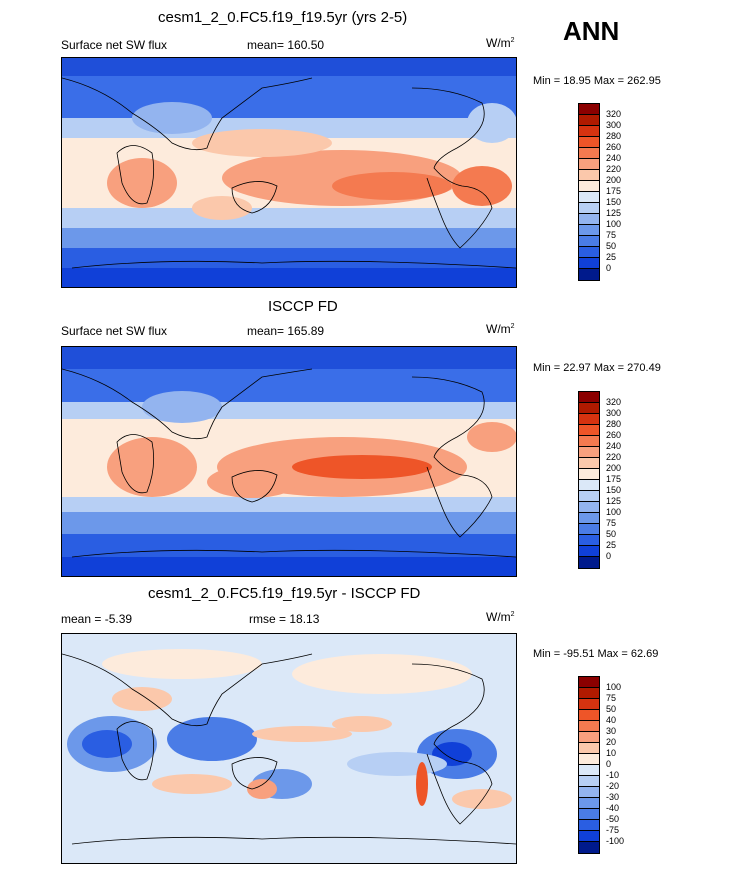 The height and width of the screenshot is (872, 733). I want to click on colorbar-tick-label: -40, so click(613, 808).